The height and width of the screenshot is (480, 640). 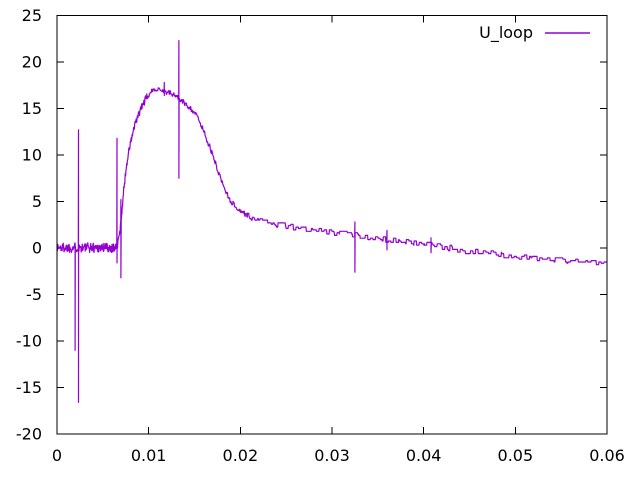 What do you see at coordinates (506, 33) in the screenshot?
I see `legend-label: U_loop` at bounding box center [506, 33].